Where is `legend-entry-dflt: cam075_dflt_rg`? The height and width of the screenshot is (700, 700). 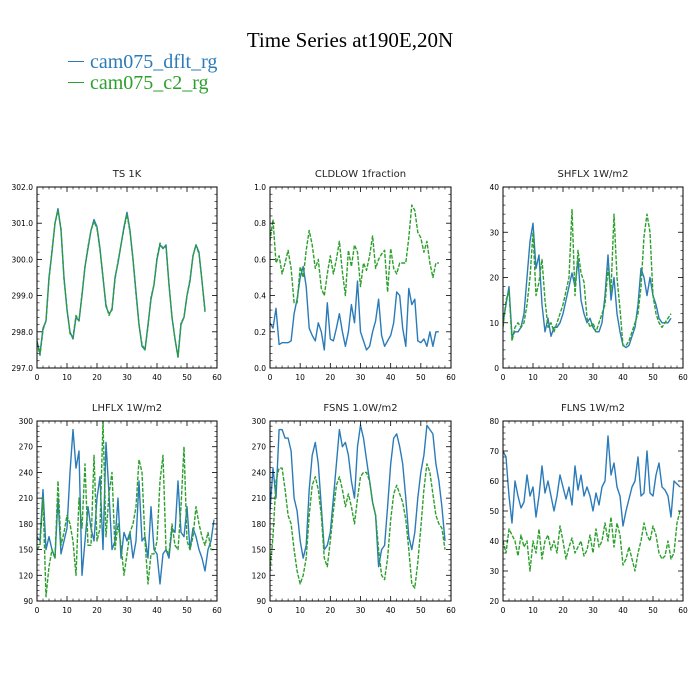 legend-entry-dflt: cam075_dflt_rg is located at coordinates (142, 62).